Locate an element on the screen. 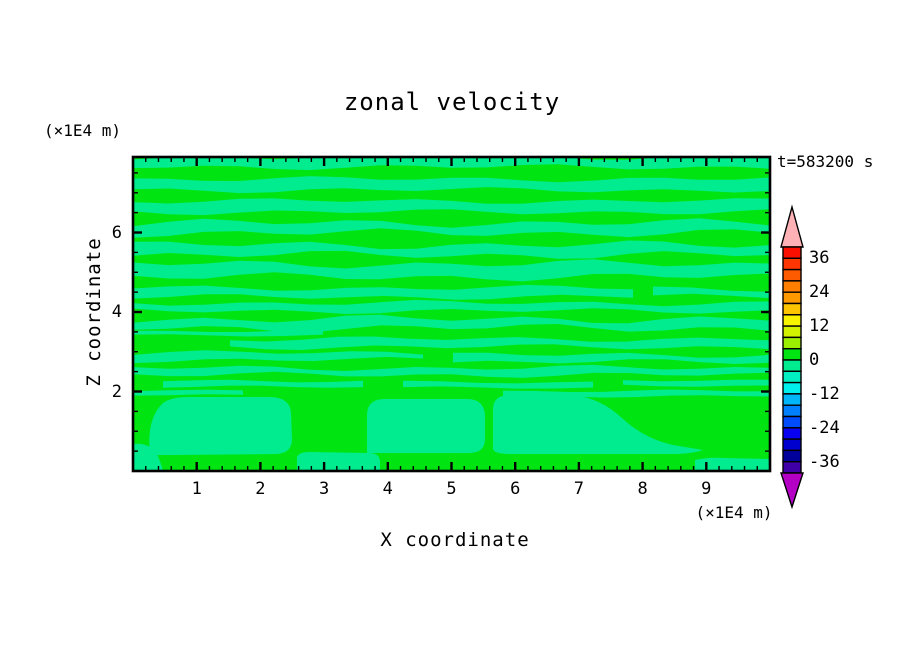 Image resolution: width=904 pixels, height=654 pixels. x-tick-label: 1 is located at coordinates (196, 489).